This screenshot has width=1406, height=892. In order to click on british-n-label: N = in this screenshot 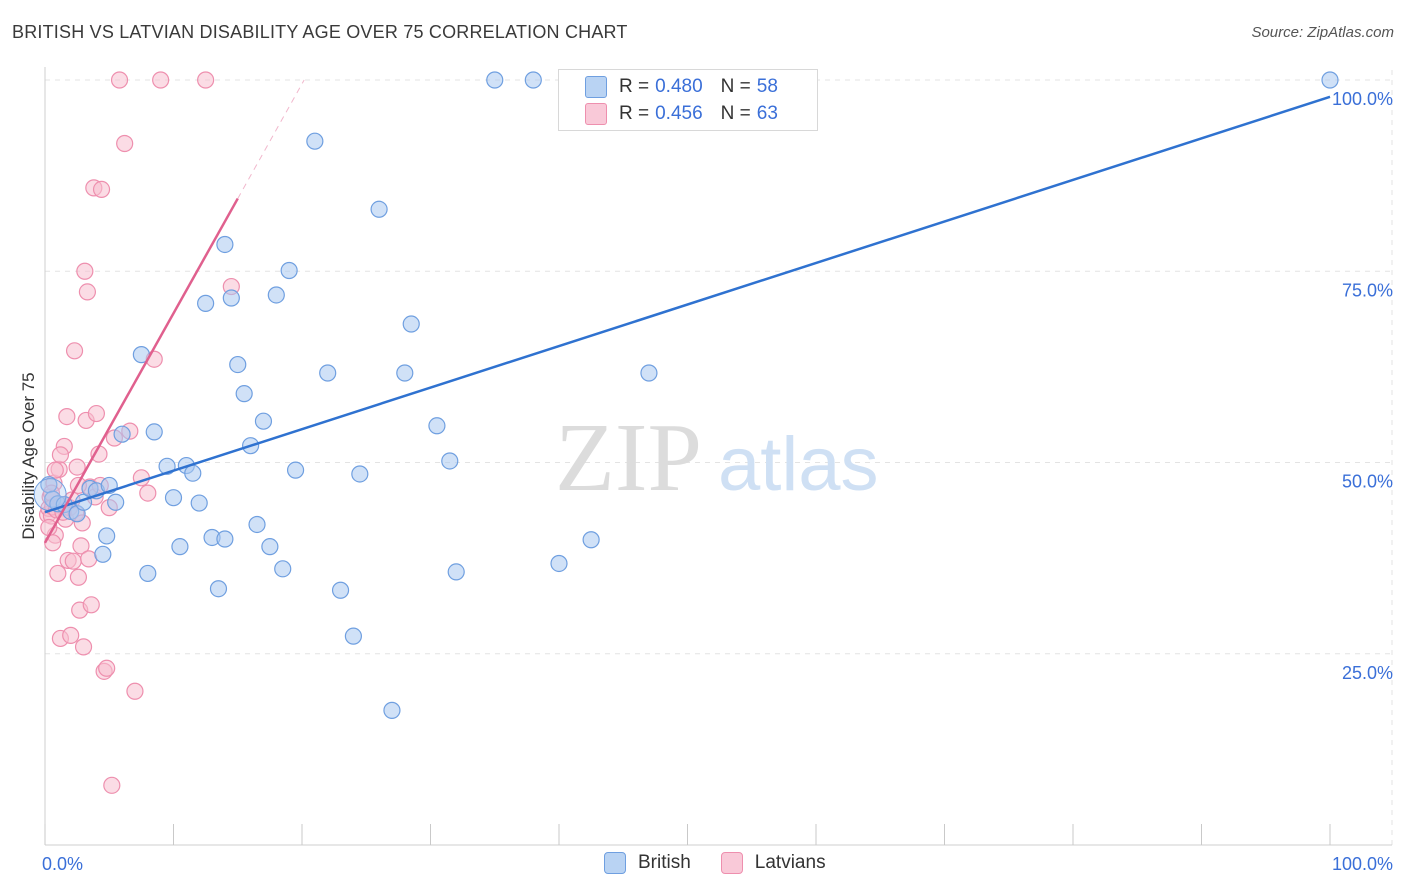, I will do `click(735, 86)`.